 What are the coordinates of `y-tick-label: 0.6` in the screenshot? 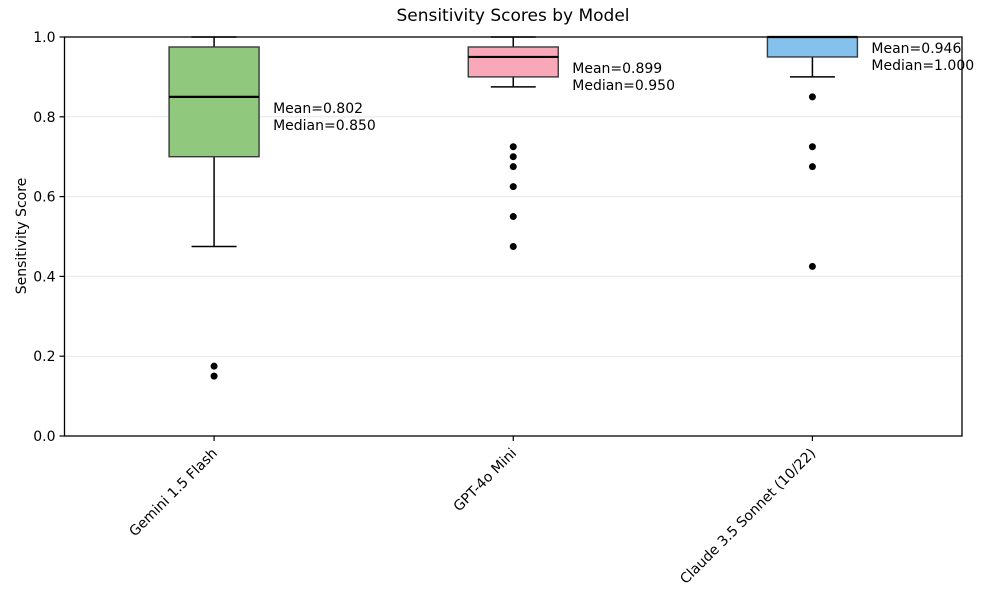 It's located at (44, 198).